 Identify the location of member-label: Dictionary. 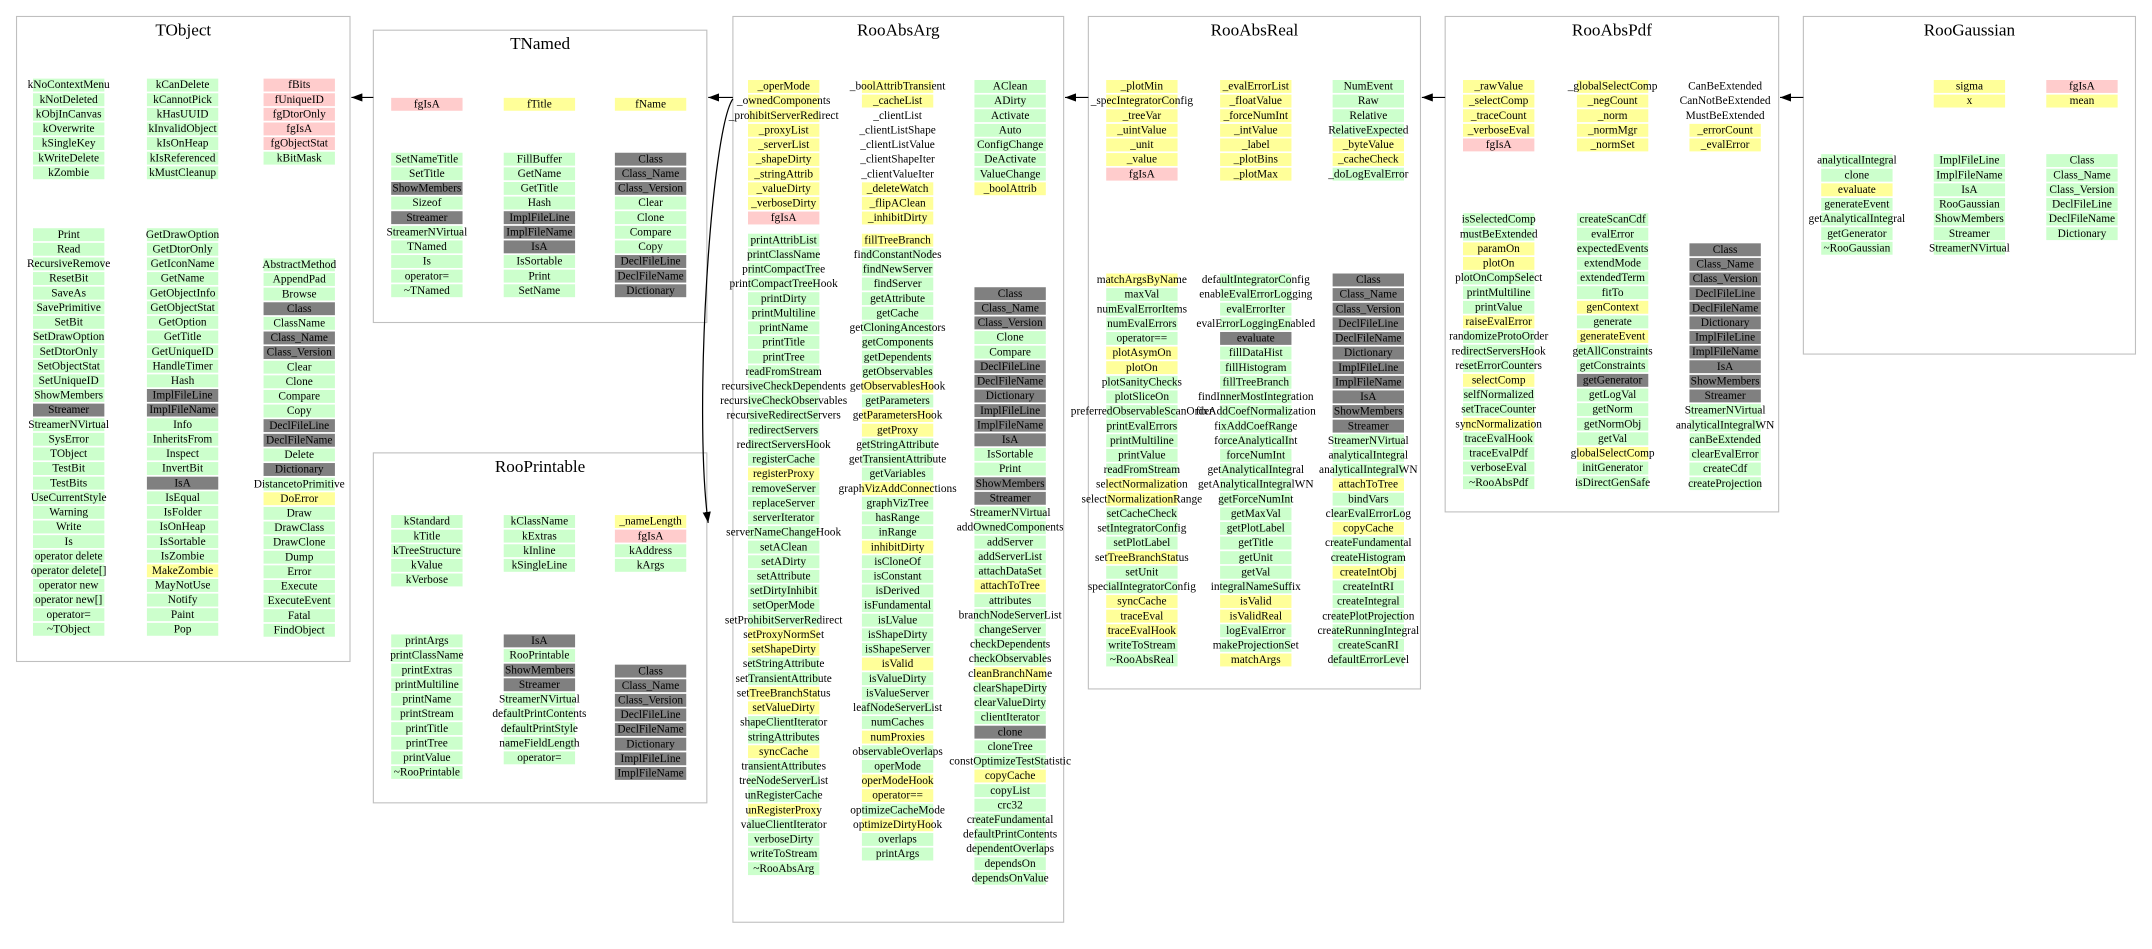
(650, 291).